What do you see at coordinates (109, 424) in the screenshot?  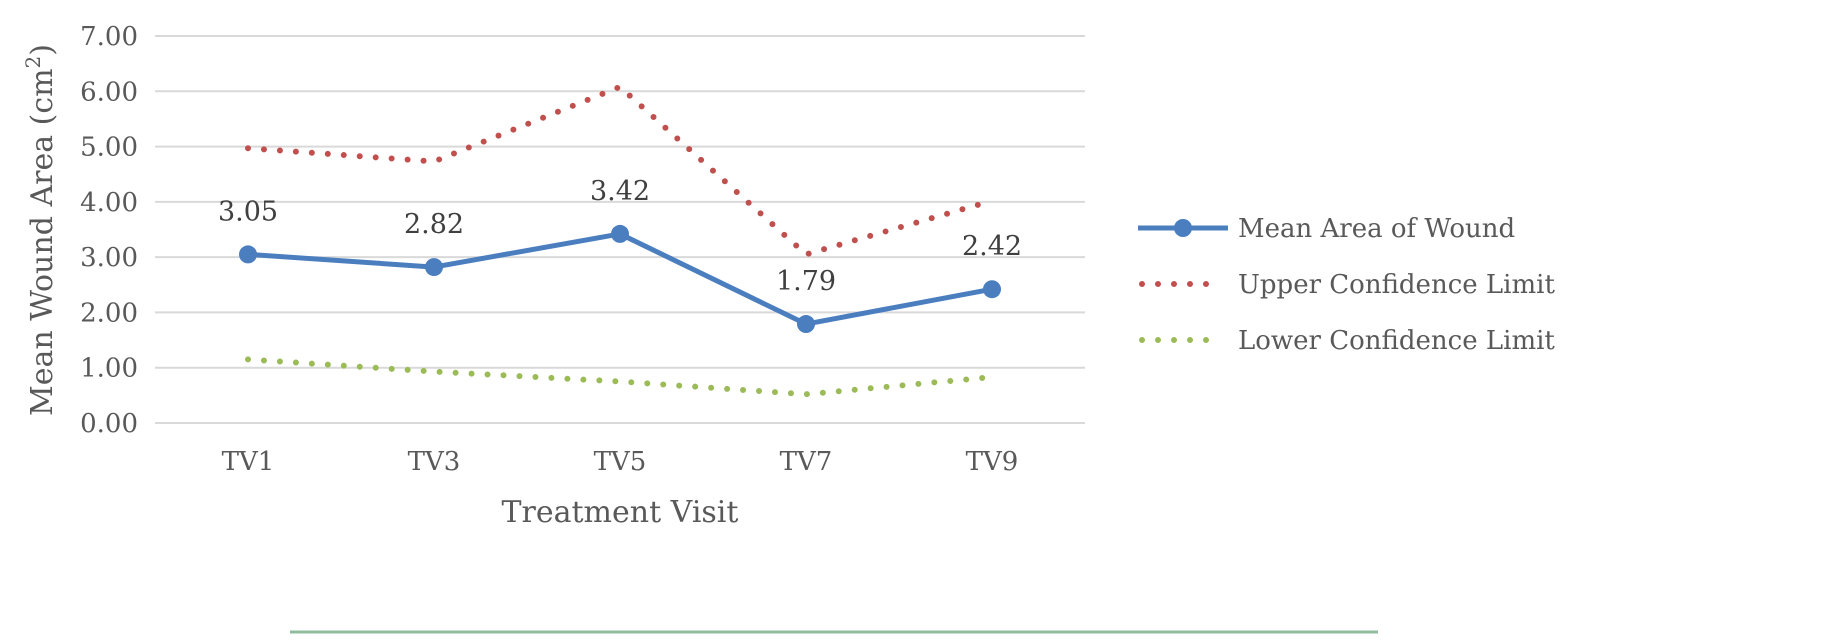 I see `y-tick-label: 0.00` at bounding box center [109, 424].